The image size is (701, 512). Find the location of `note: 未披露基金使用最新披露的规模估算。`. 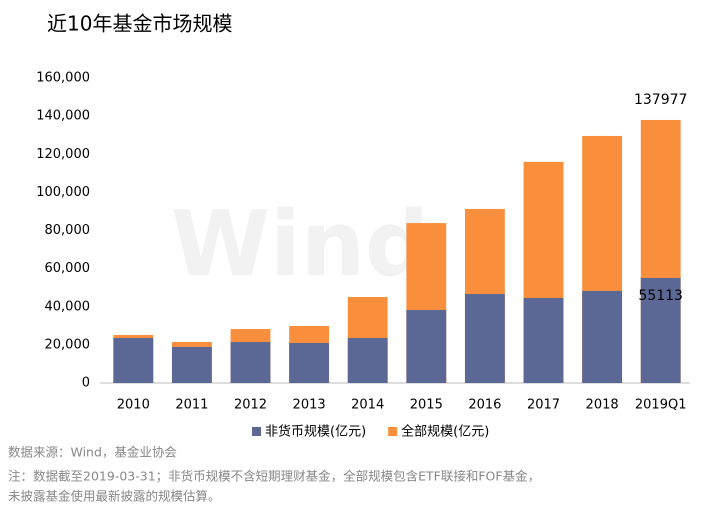

note: 未披露基金使用最新披露的规模估算。 is located at coordinates (114, 496).